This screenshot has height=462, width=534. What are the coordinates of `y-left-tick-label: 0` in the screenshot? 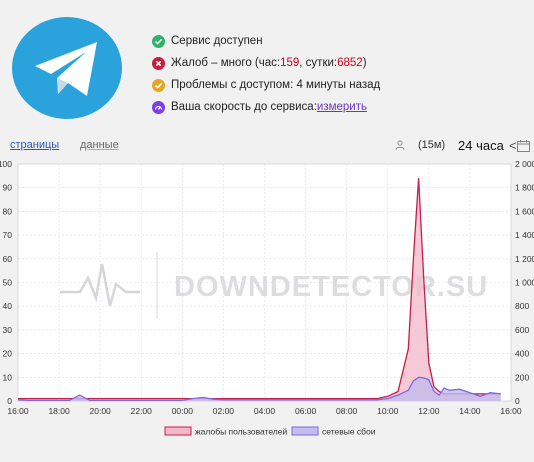 It's located at (9, 401).